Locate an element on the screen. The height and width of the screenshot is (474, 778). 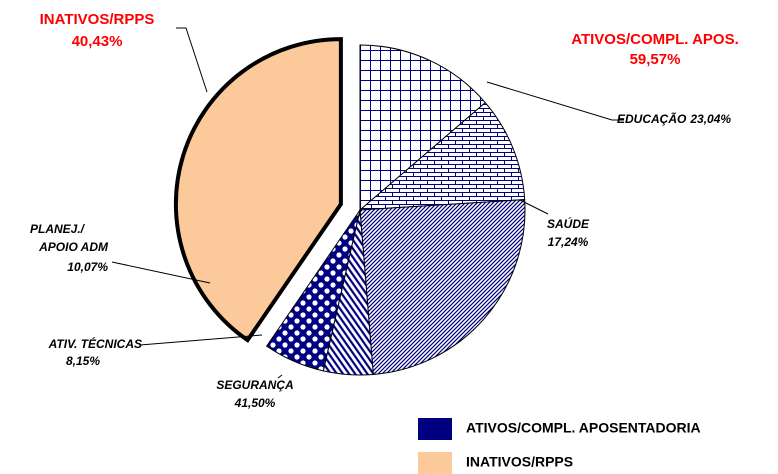
value-label: 23,04% is located at coordinates (710, 119).